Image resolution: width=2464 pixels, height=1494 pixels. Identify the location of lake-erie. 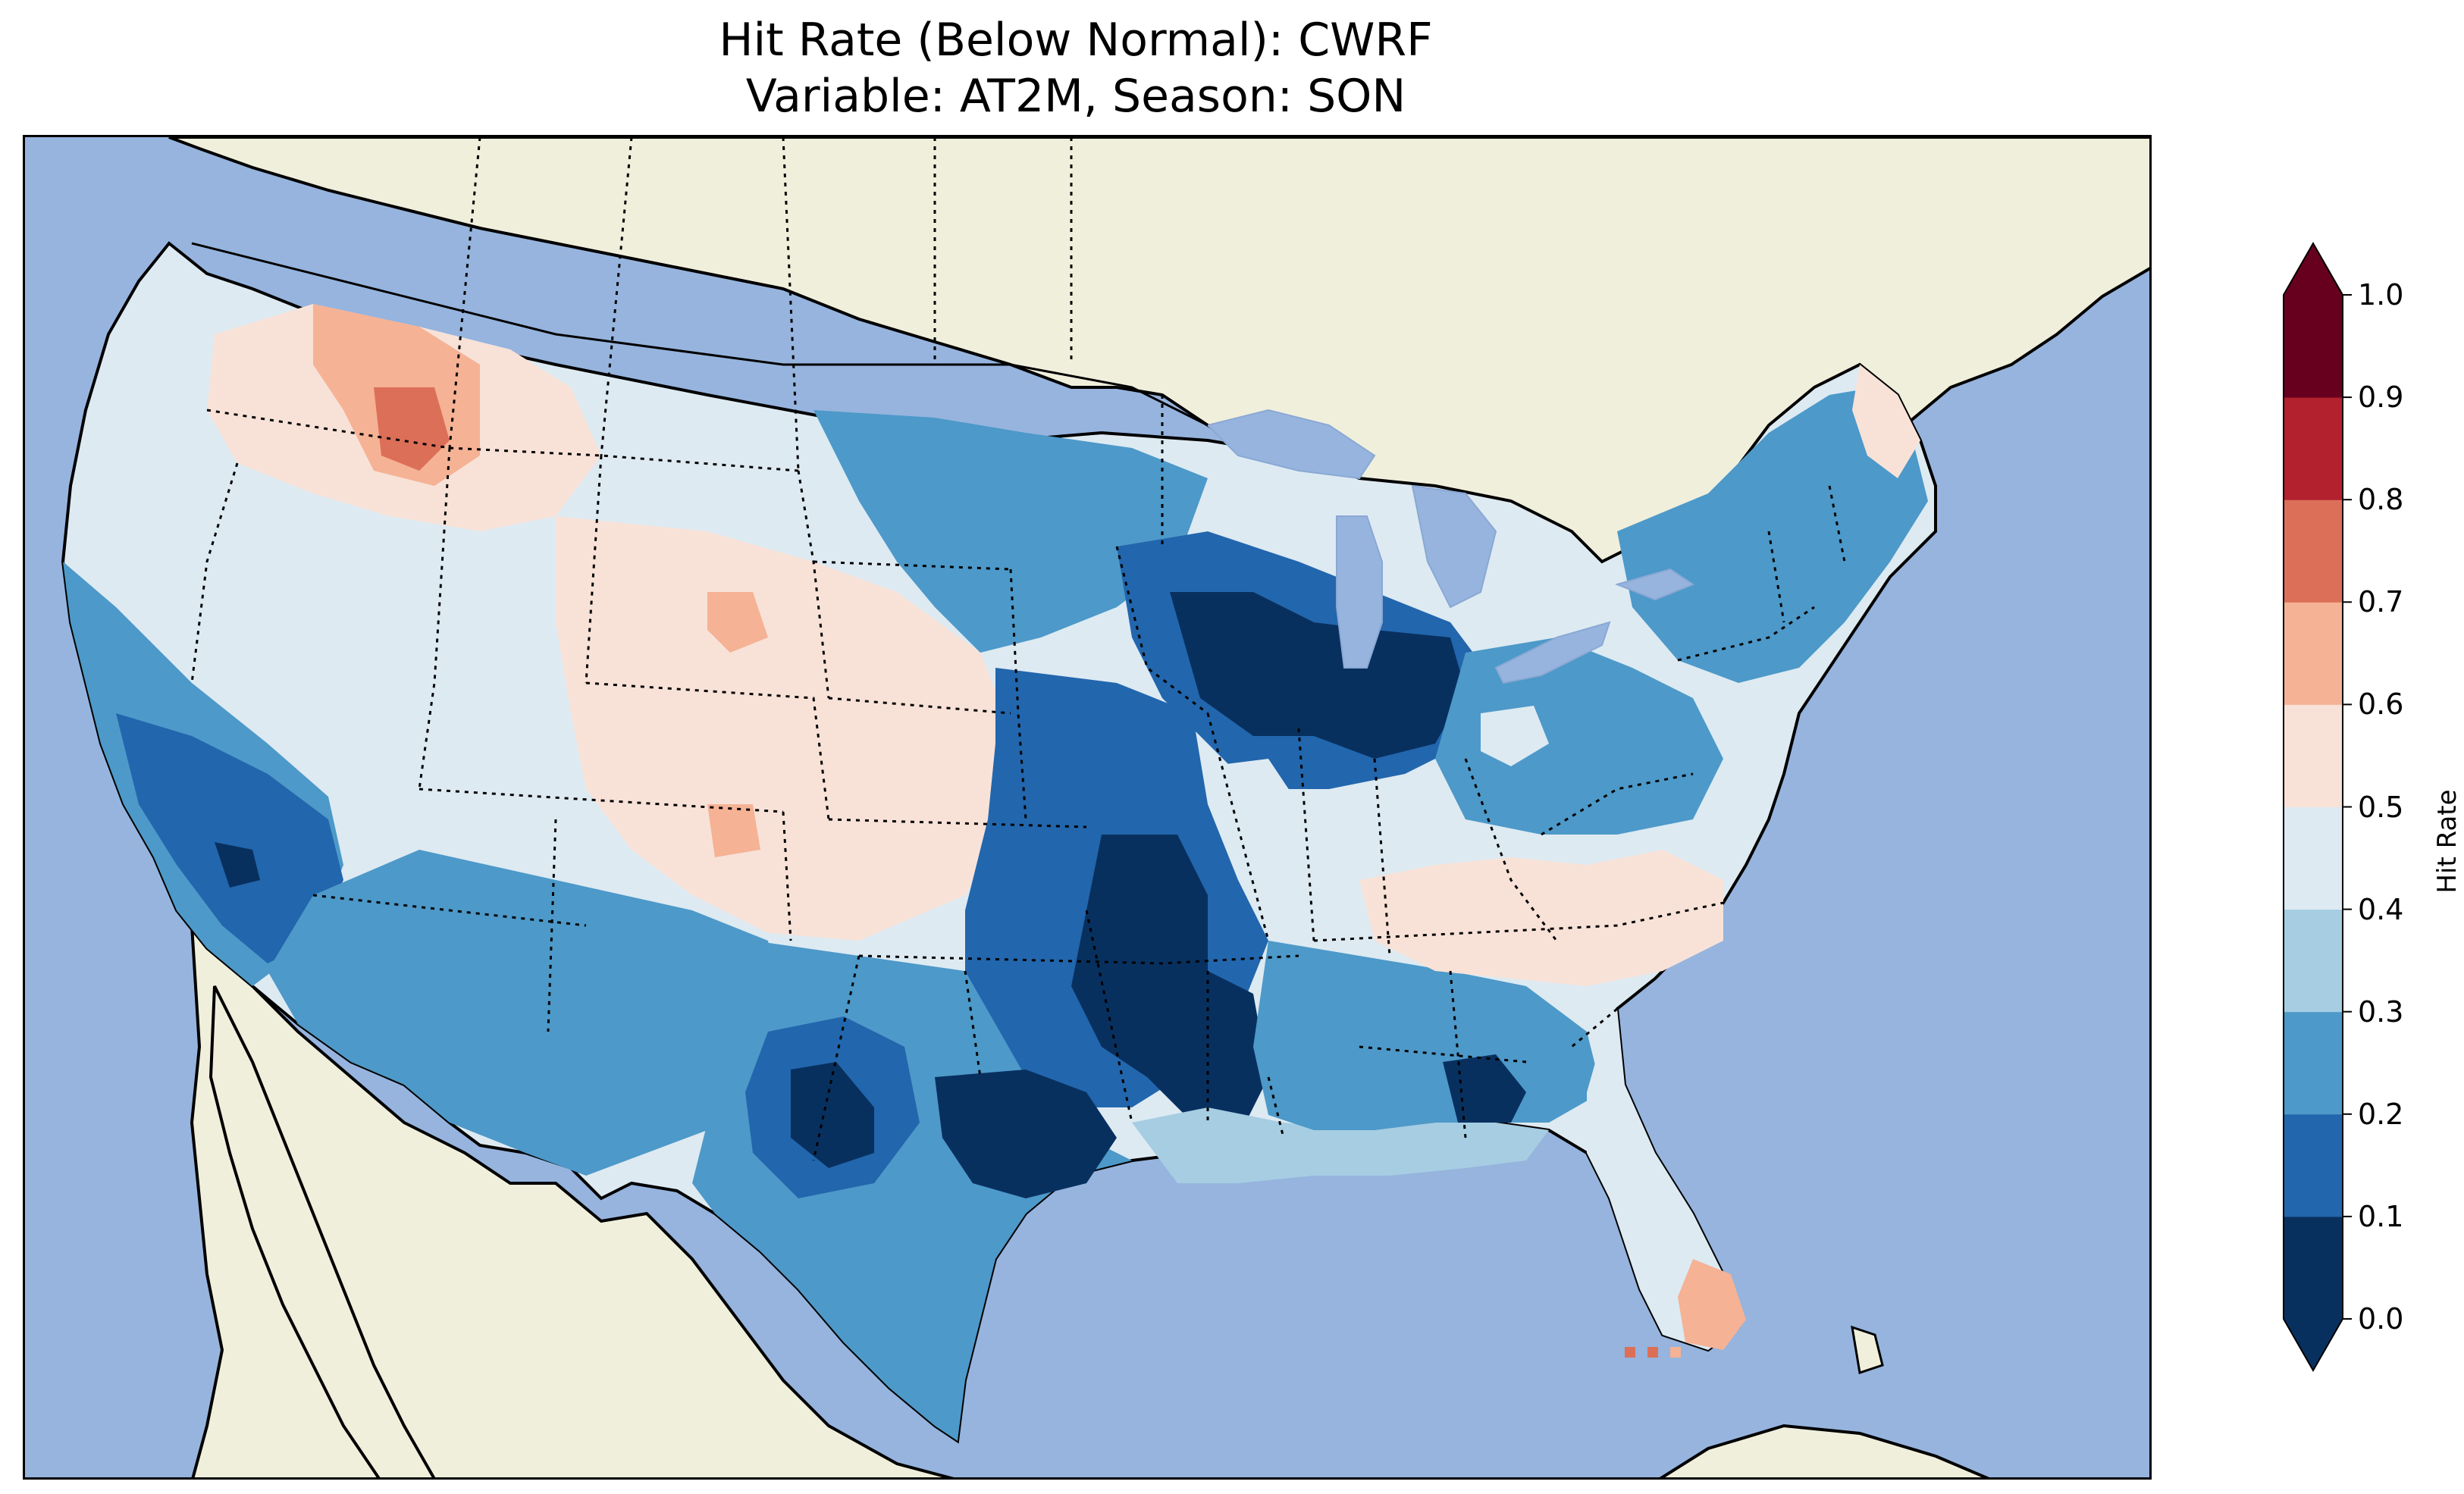
(1553, 652).